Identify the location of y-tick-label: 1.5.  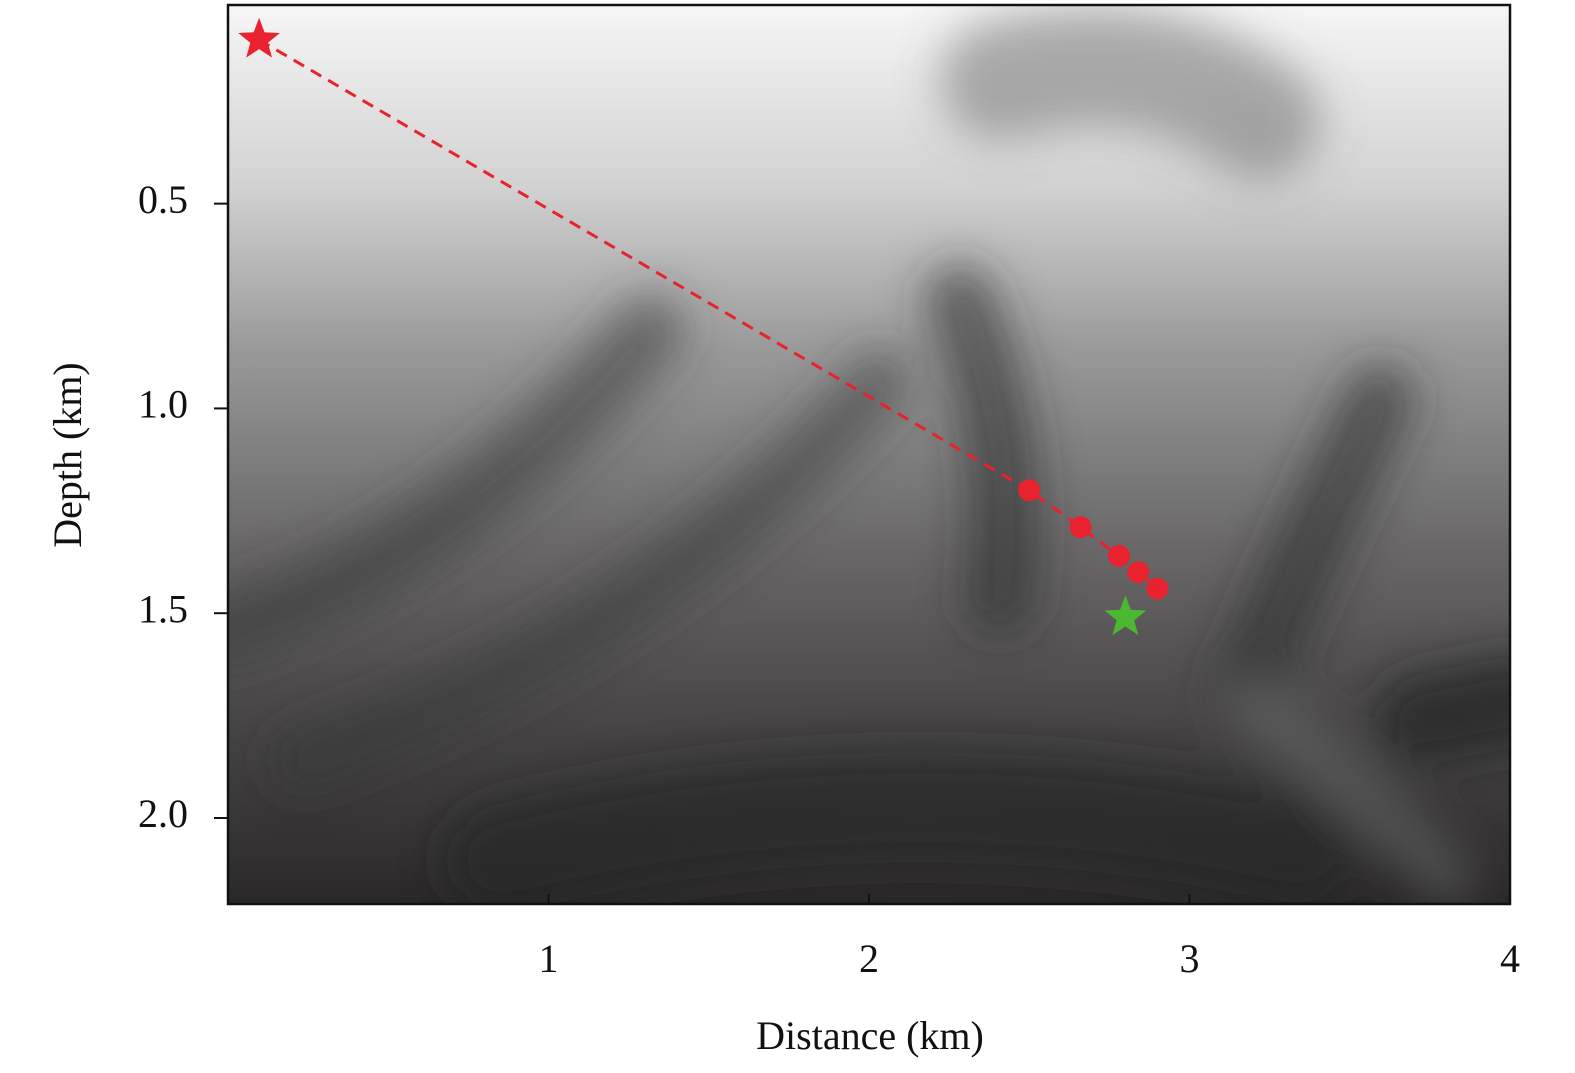
(163, 608).